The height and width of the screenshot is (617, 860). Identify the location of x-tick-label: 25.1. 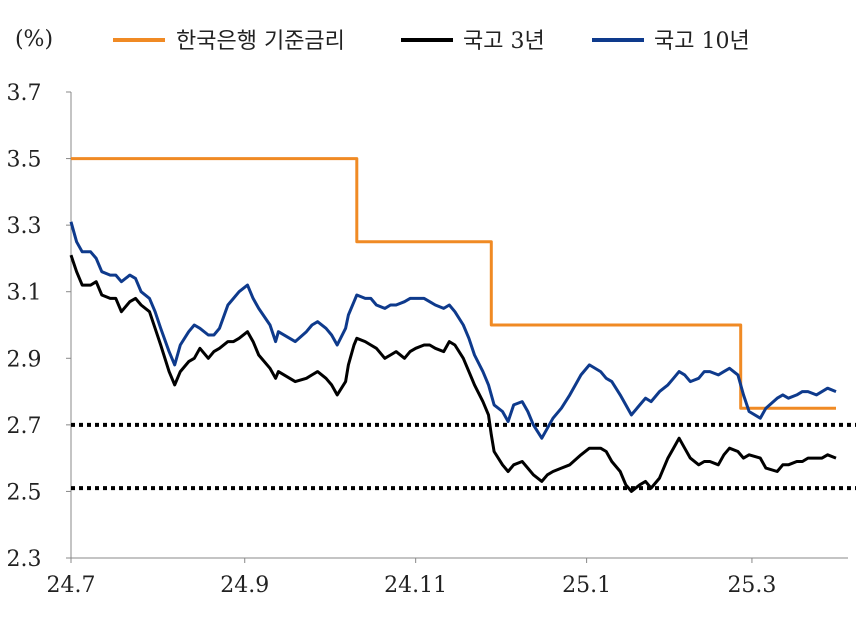
(586, 585).